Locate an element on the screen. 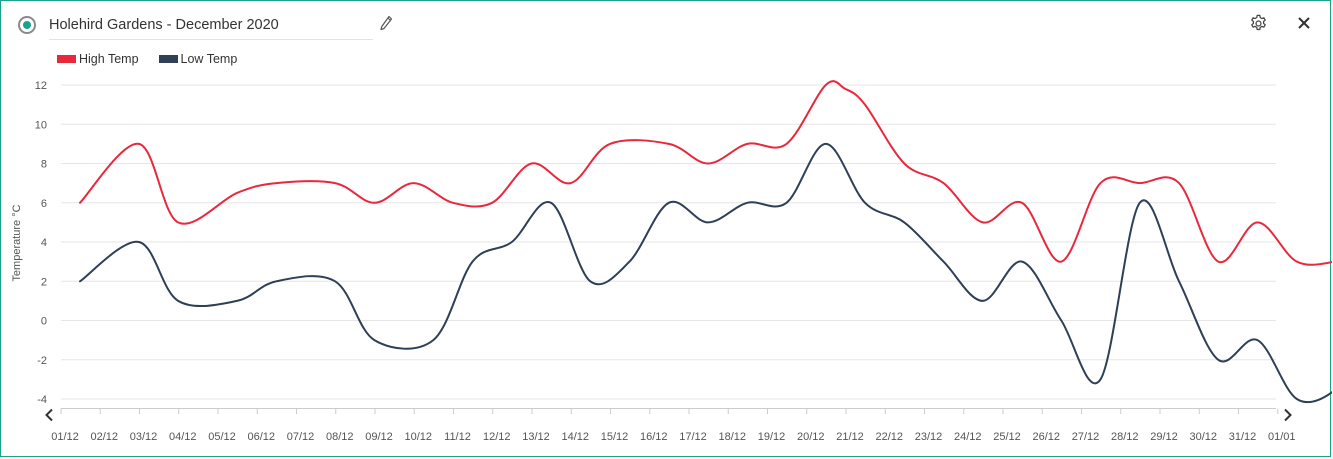  legend-label-high: High Temp is located at coordinates (109, 59).